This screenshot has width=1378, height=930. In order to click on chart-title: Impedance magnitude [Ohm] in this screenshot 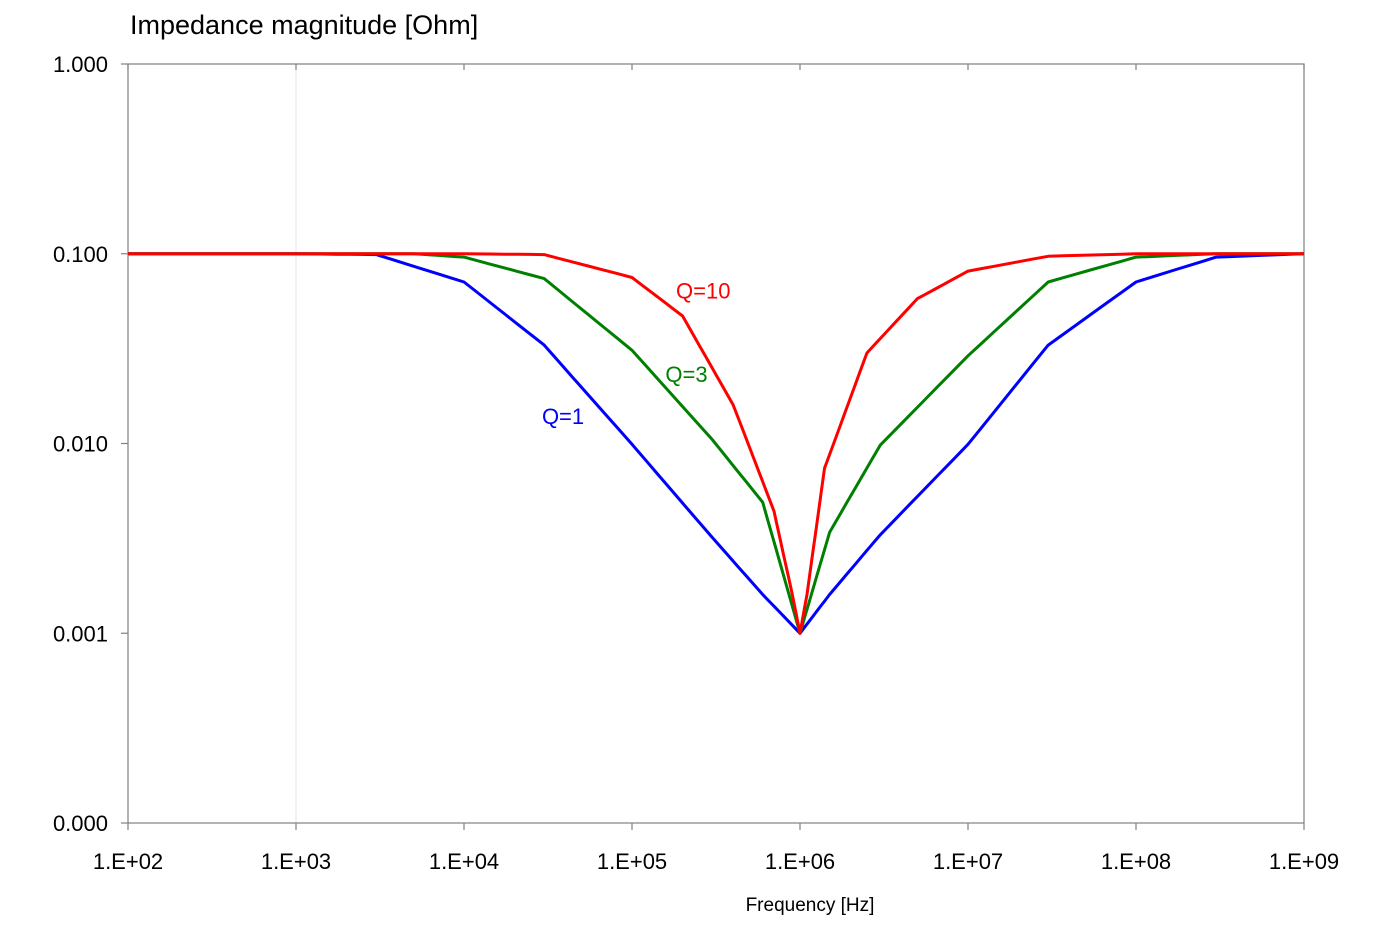, I will do `click(304, 25)`.